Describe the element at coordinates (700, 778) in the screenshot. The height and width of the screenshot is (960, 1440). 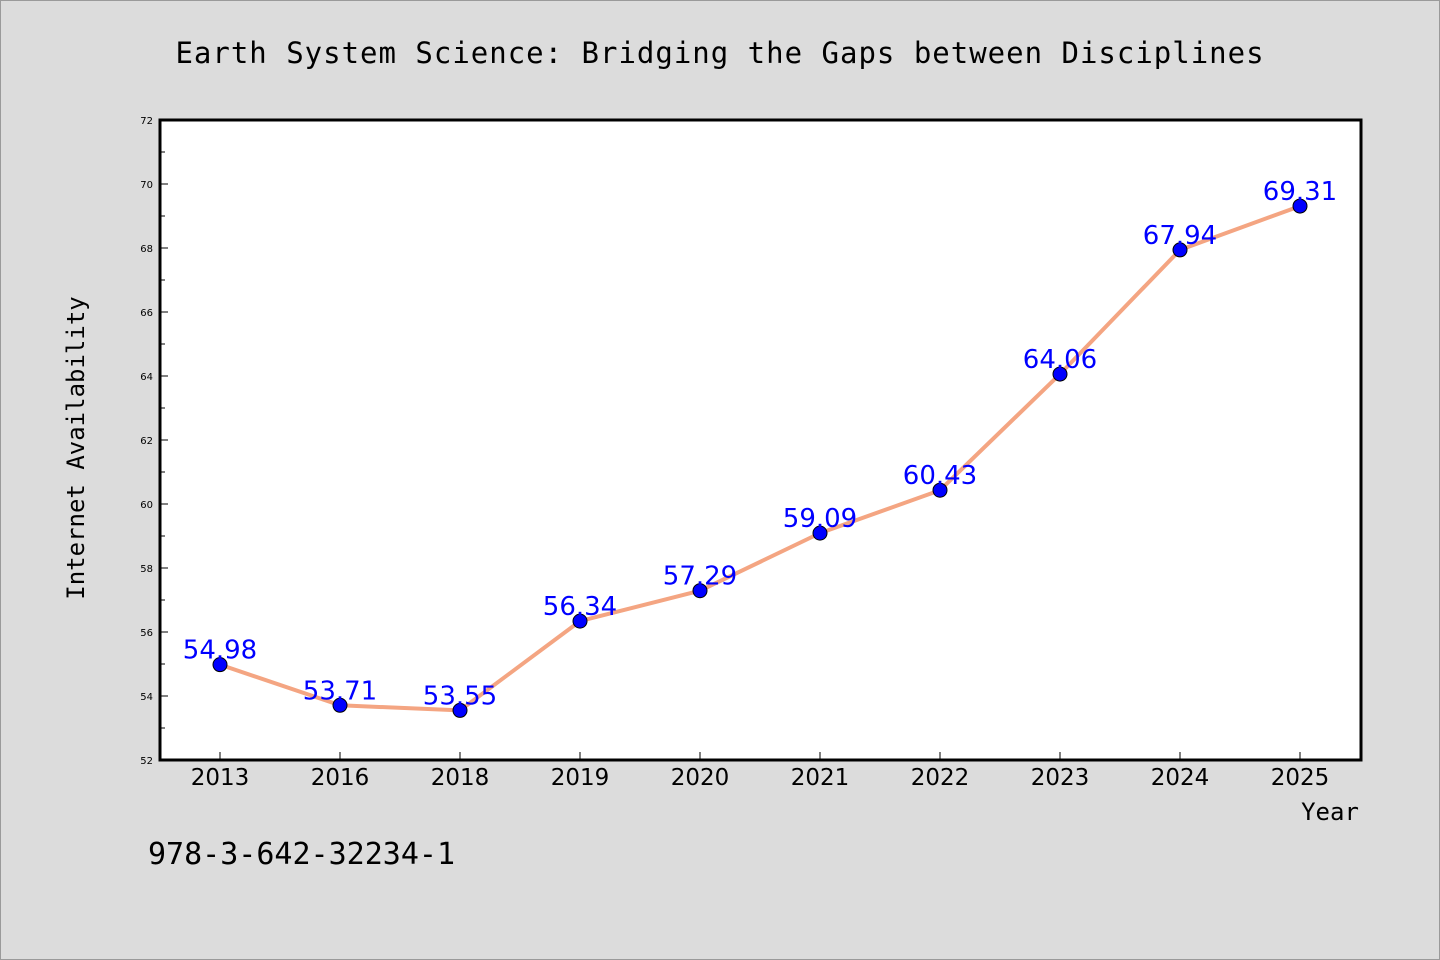
I see `x-tick-label: 2020` at that location.